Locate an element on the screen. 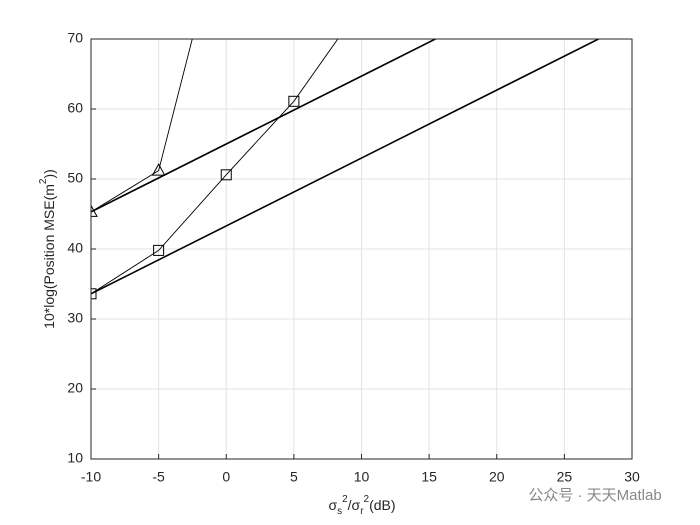 The height and width of the screenshot is (525, 700). x-tick-label: 20 is located at coordinates (497, 477).